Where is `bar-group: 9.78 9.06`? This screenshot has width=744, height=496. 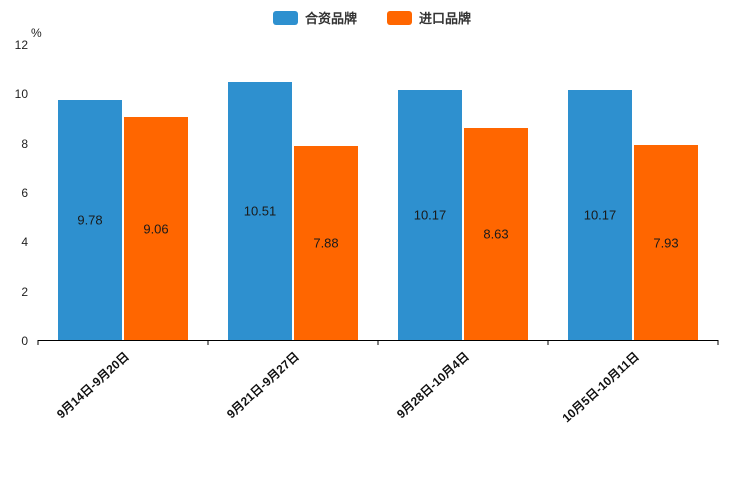
bar-group: 9.78 9.06 is located at coordinates (123, 192).